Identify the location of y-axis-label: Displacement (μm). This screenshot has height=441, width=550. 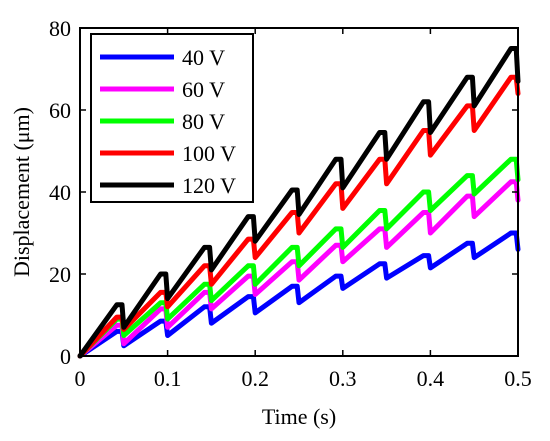
(21, 192).